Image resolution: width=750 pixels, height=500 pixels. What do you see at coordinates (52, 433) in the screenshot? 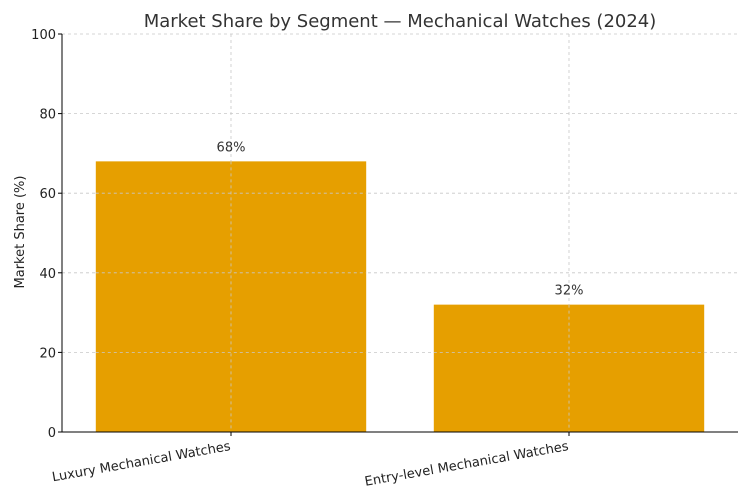
I see `y-tick-label: 0` at bounding box center [52, 433].